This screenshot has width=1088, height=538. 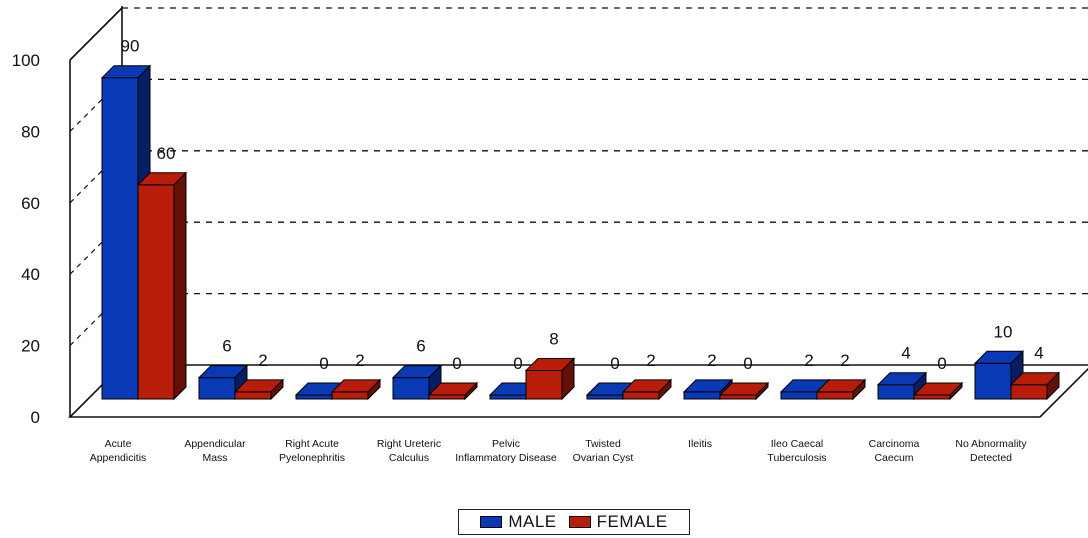 What do you see at coordinates (215, 444) in the screenshot?
I see `x-category-label-line: Appendicular` at bounding box center [215, 444].